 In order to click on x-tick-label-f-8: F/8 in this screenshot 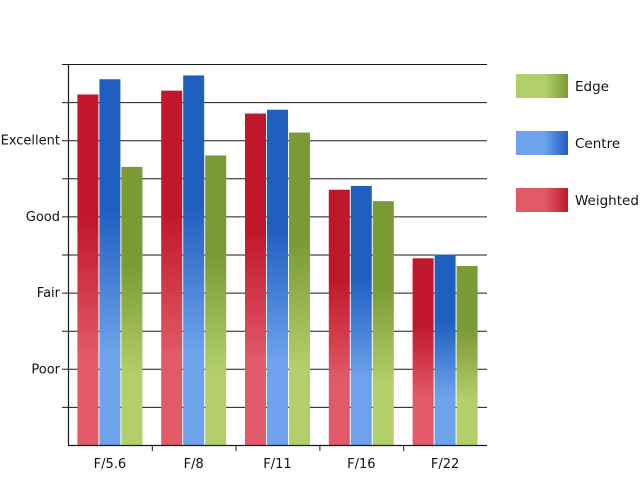, I will do `click(194, 464)`.